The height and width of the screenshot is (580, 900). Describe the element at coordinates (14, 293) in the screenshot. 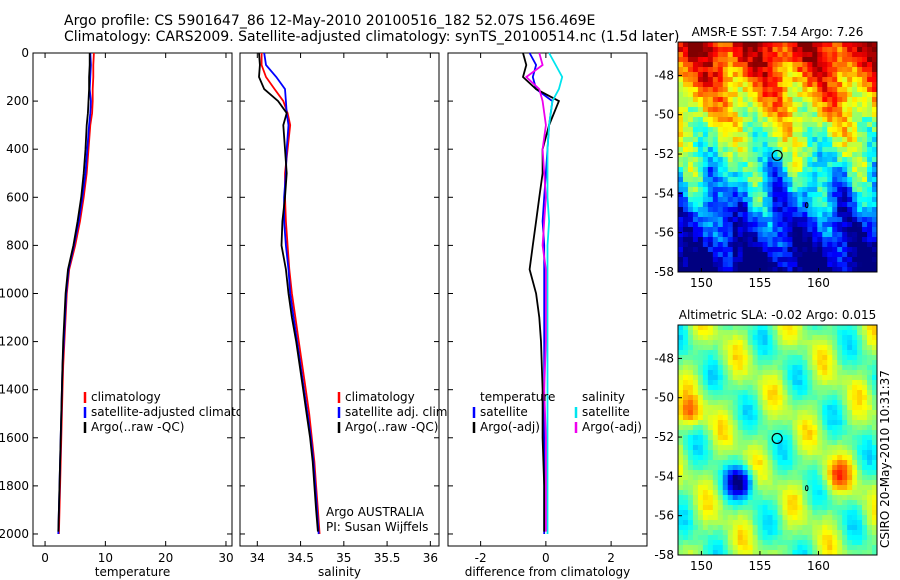

I see `temperature-ytick-label: 1000` at that location.